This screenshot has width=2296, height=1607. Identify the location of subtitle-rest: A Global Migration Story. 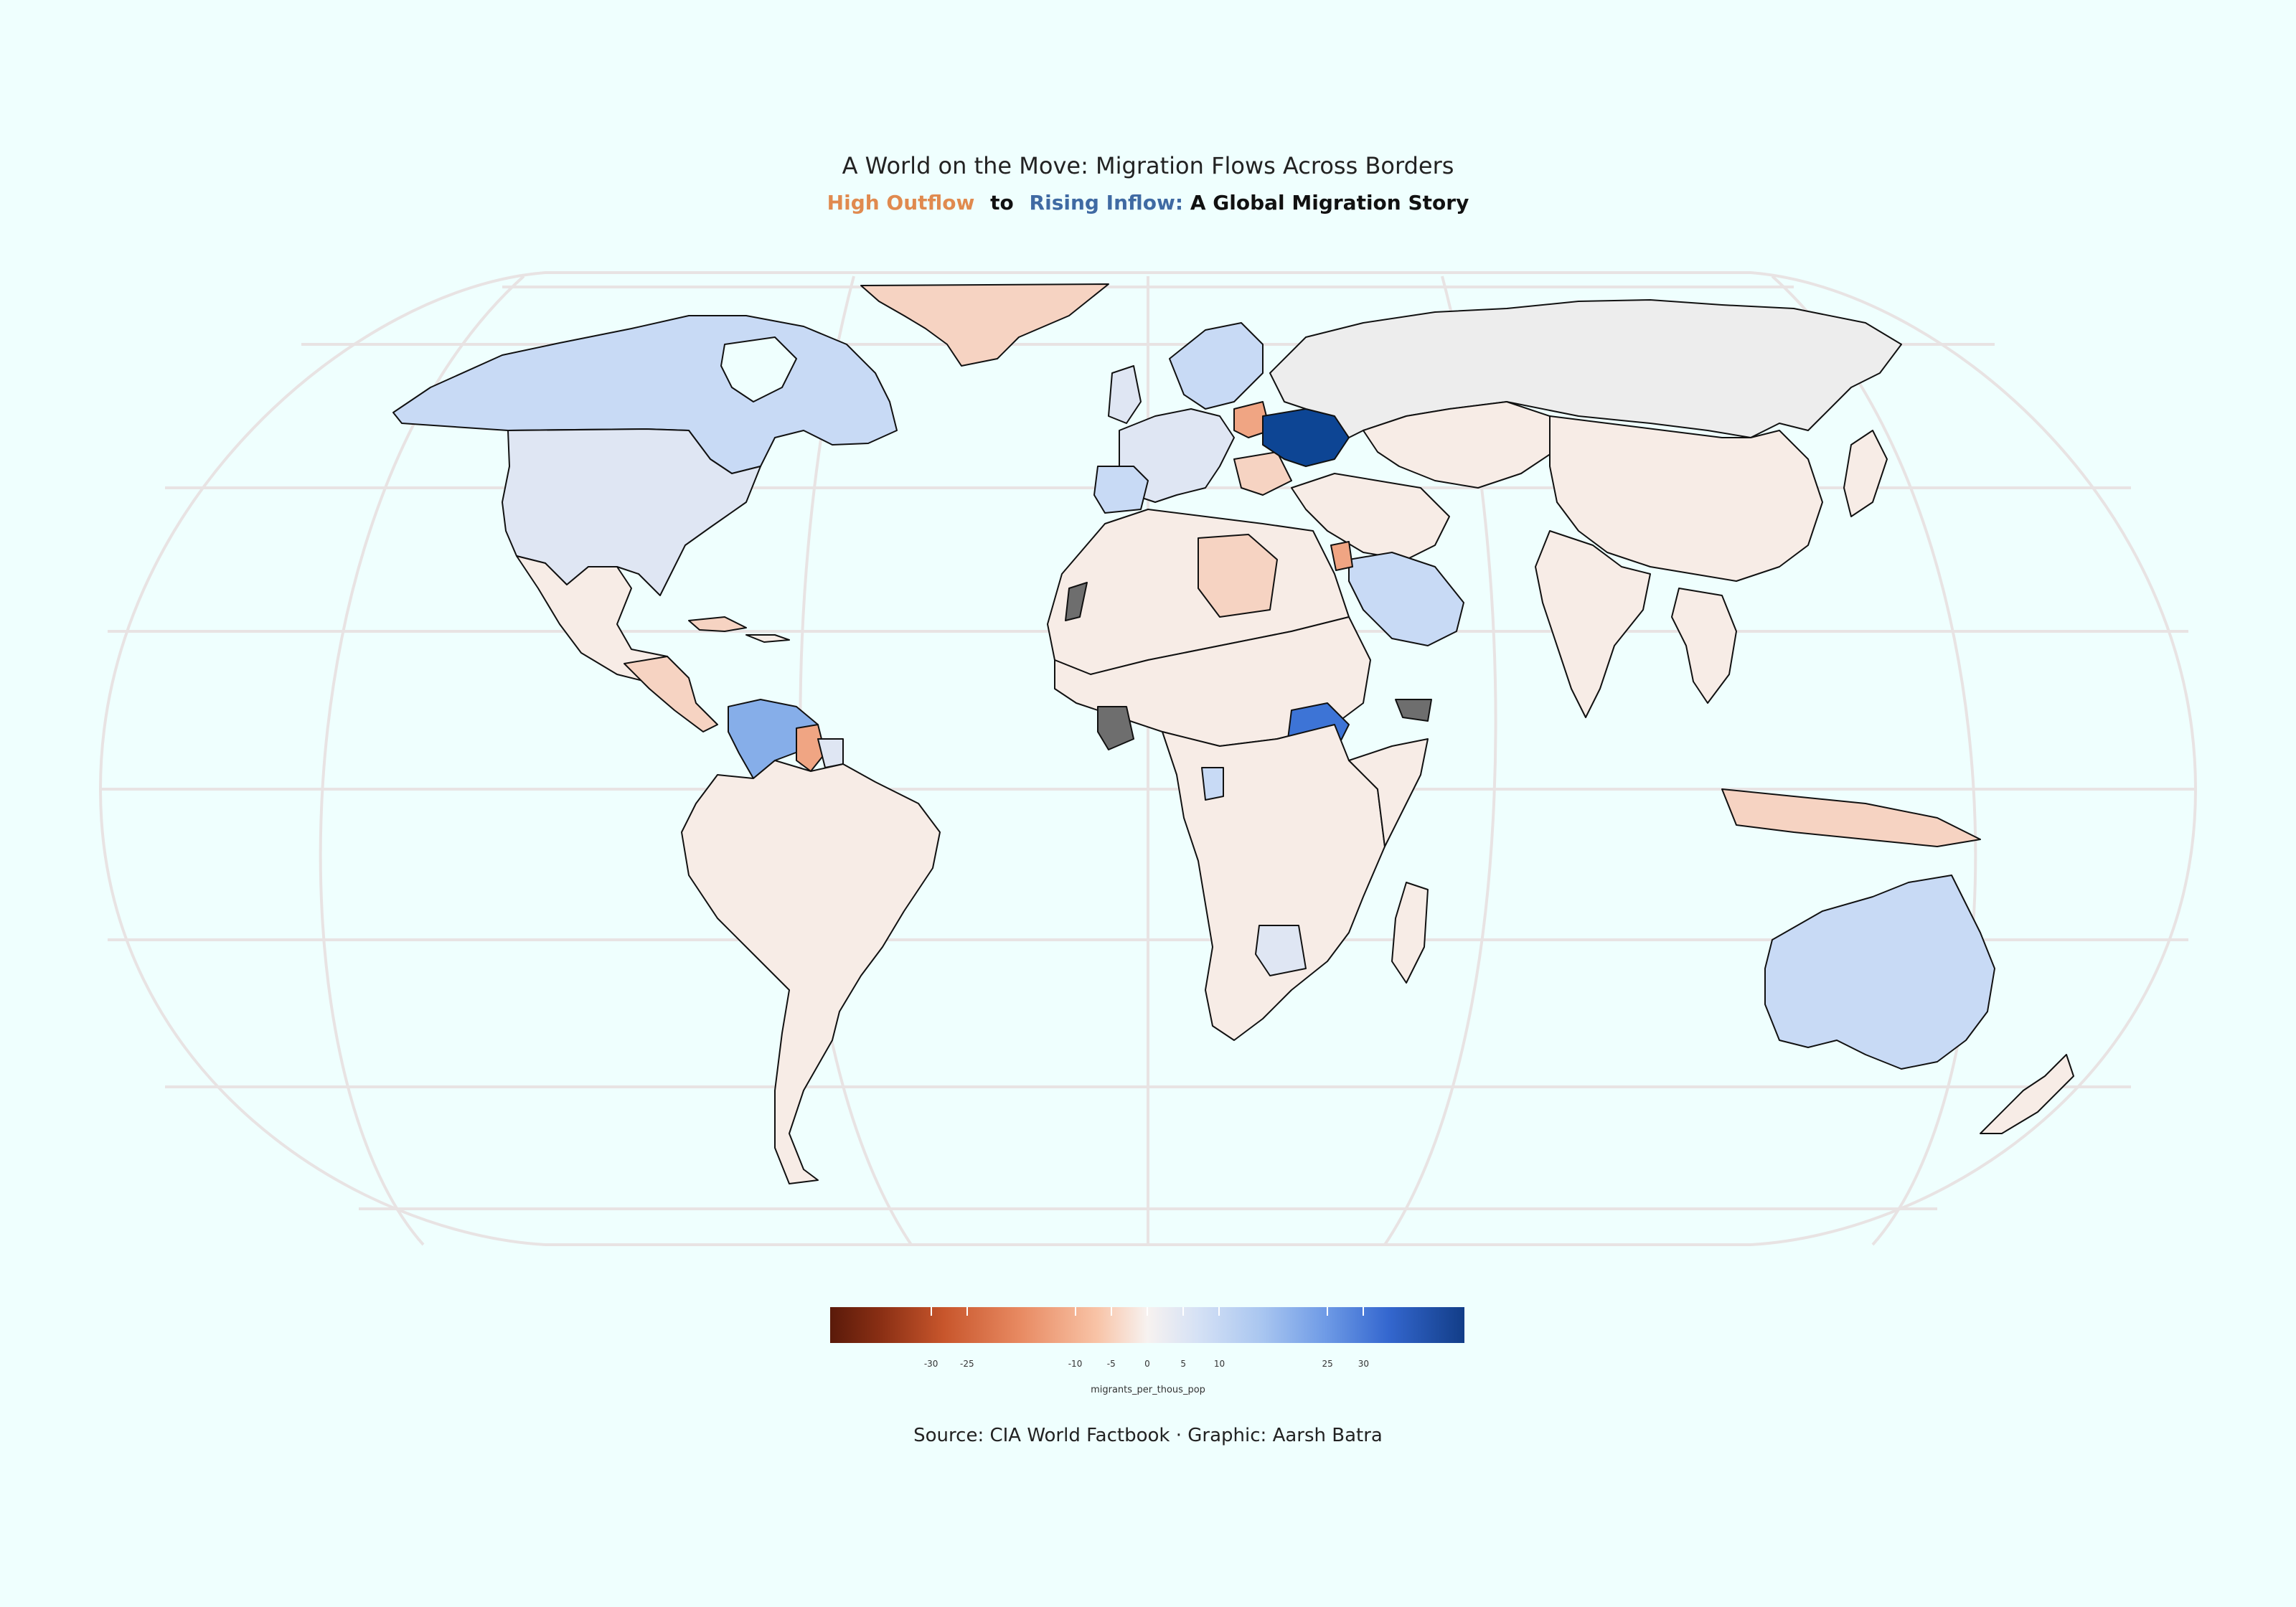
(1330, 203).